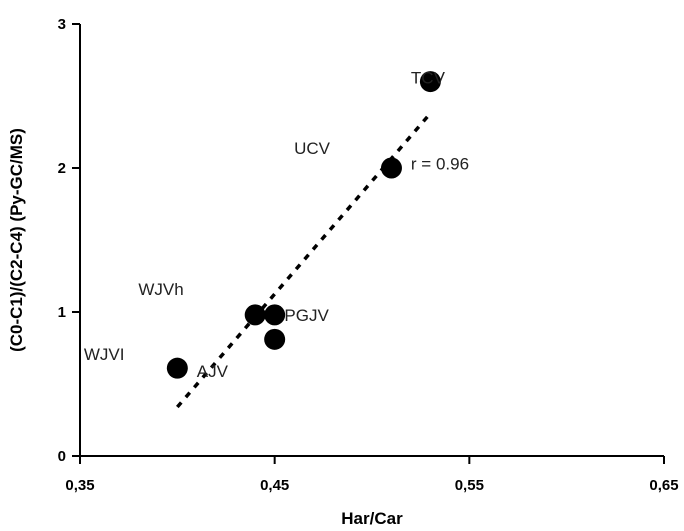 This screenshot has height=531, width=684. Describe the element at coordinates (372, 518) in the screenshot. I see `x-axis-title: Har/Car` at that location.